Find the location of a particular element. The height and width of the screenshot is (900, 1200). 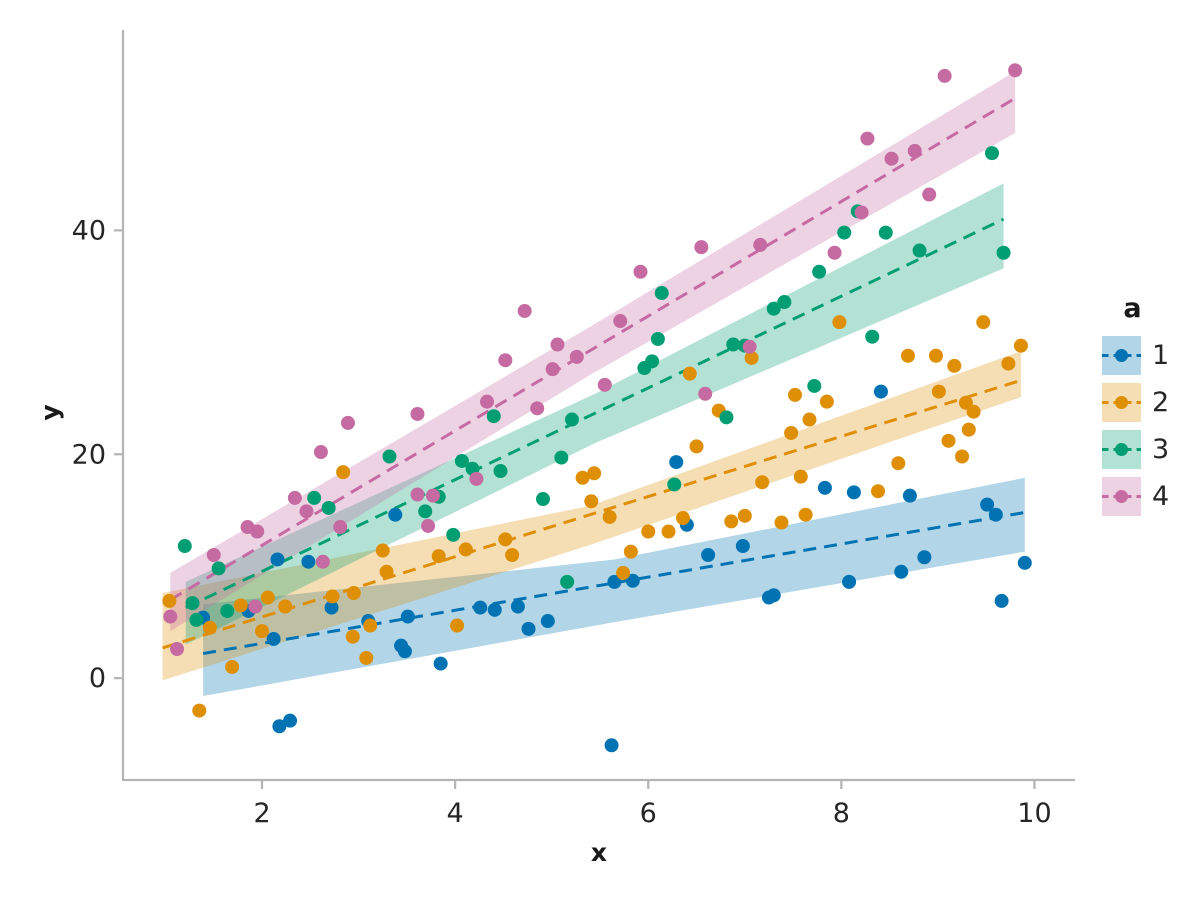

legend-item-2: 2 is located at coordinates (1135, 402).